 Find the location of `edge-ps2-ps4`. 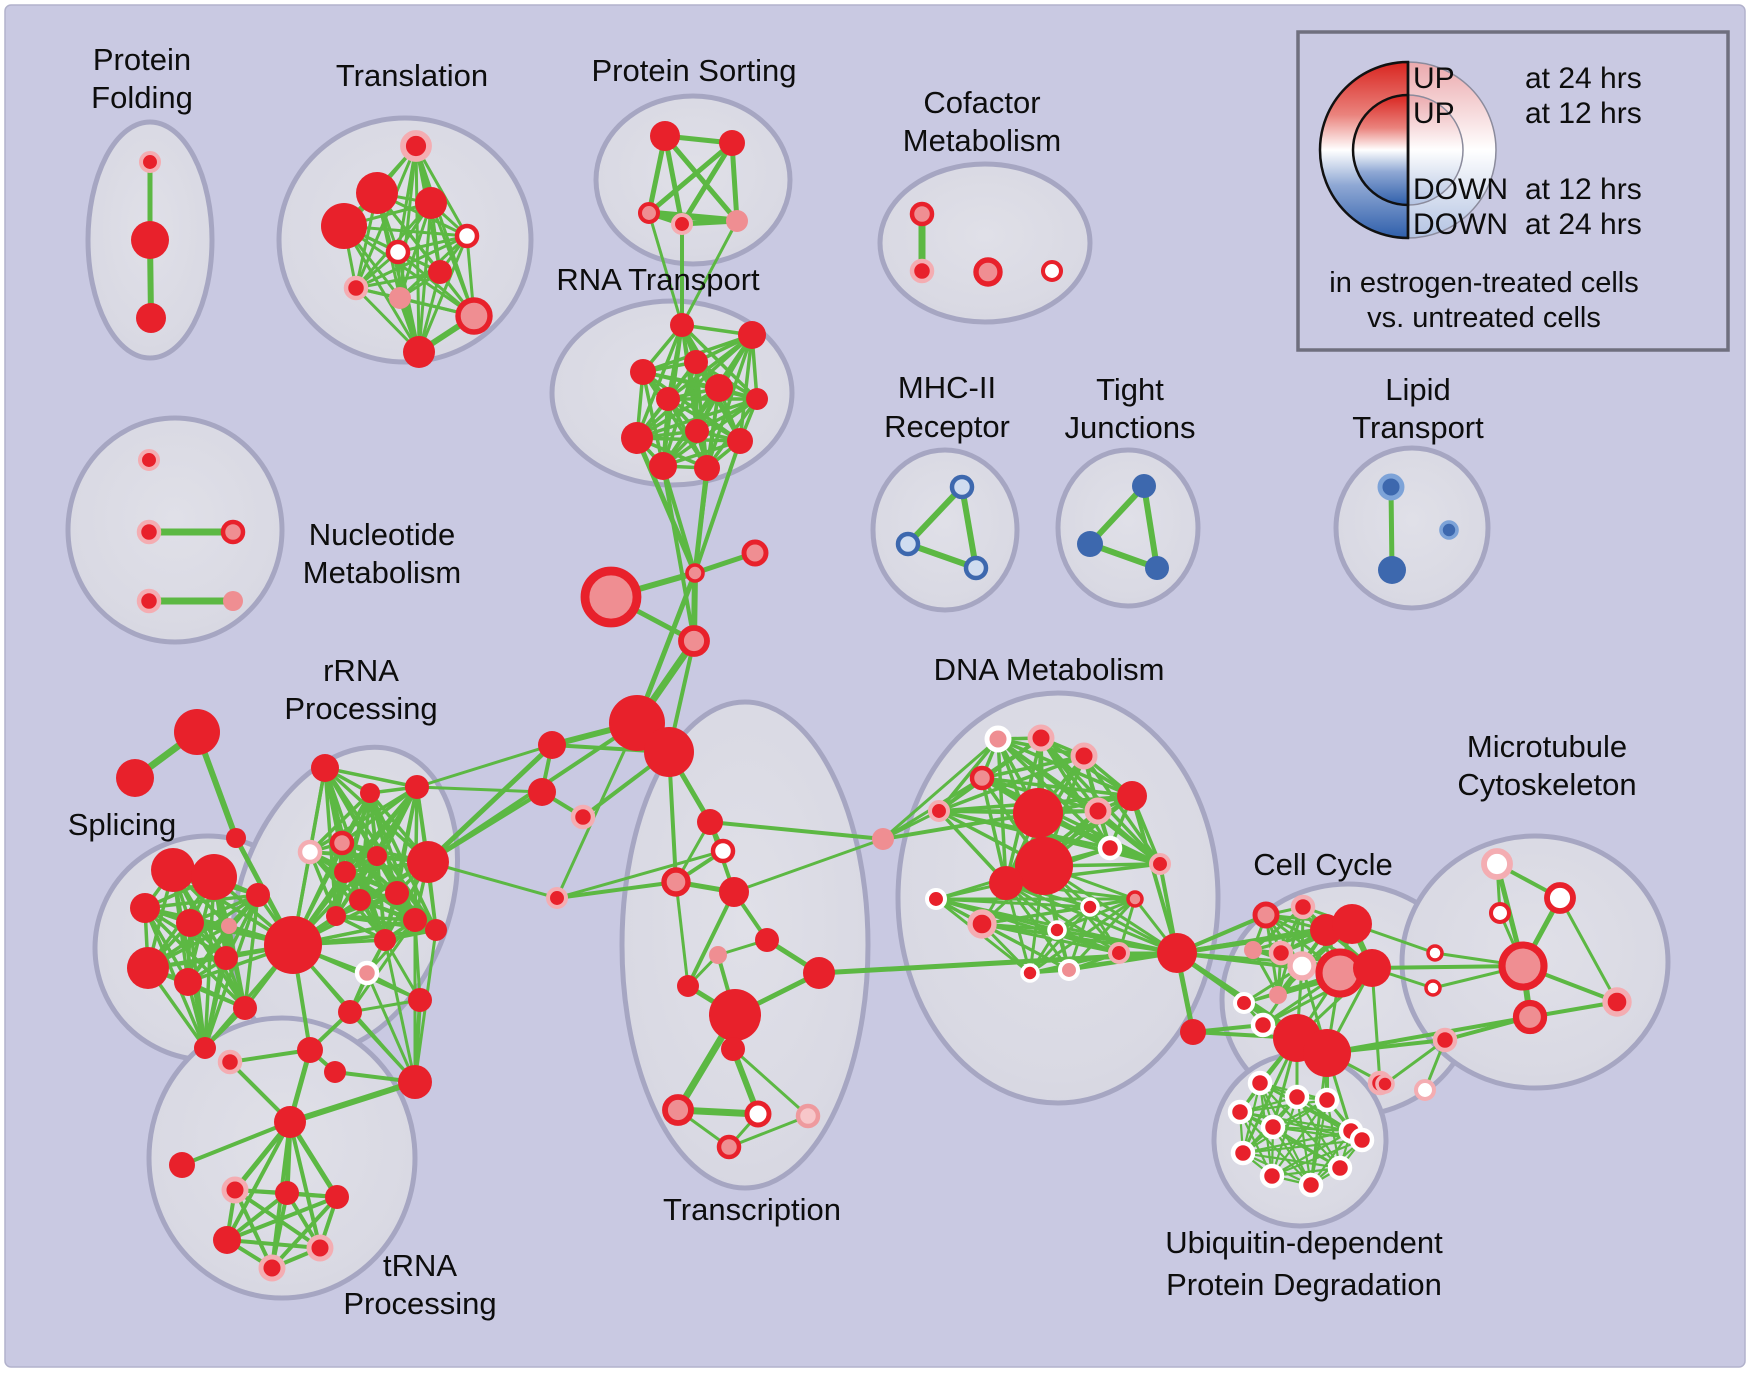

edge-ps2-ps4 is located at coordinates (707, 183).